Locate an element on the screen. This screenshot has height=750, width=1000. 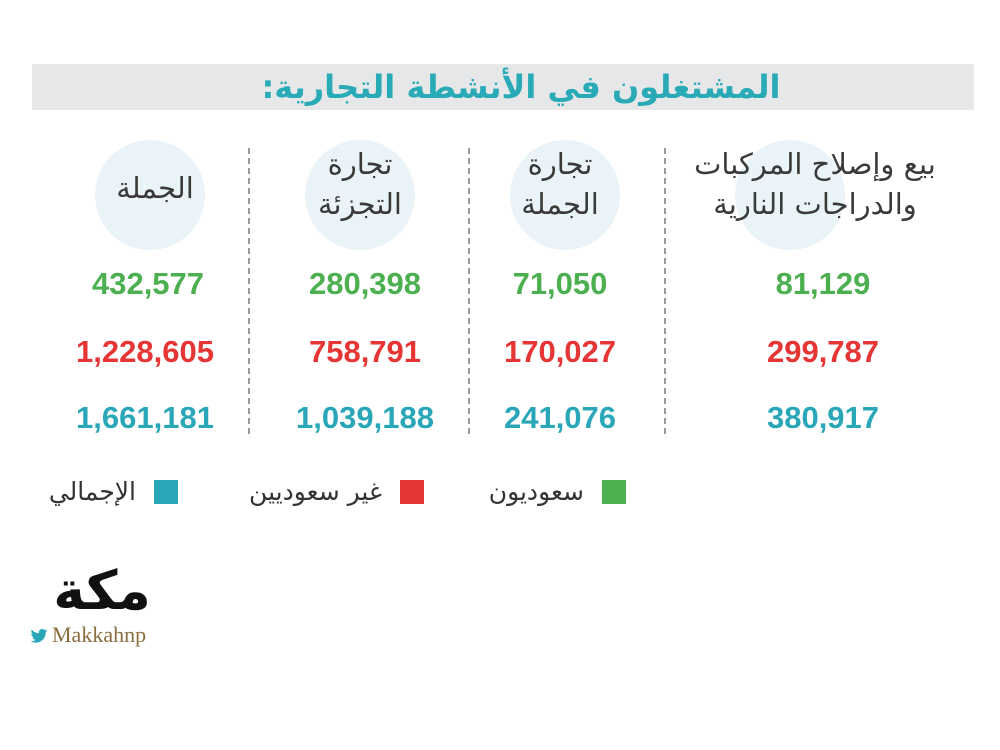
value-total-wholesale: 241,076 is located at coordinates (560, 417).